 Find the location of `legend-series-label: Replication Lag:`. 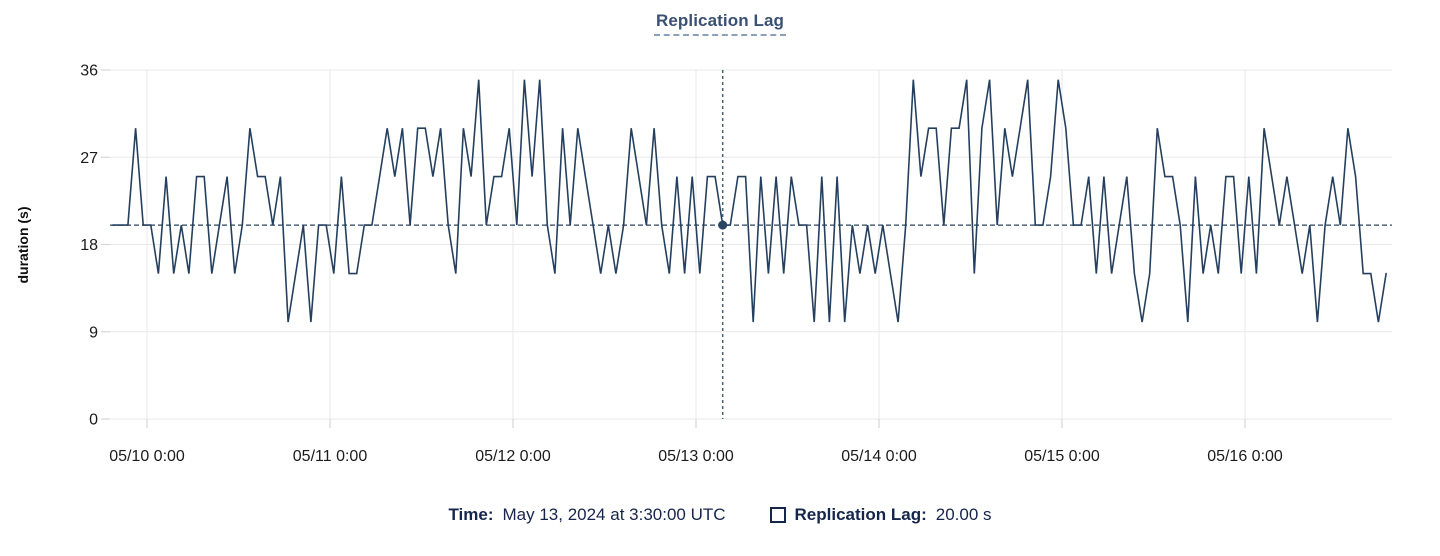

legend-series-label: Replication Lag: is located at coordinates (860, 514).